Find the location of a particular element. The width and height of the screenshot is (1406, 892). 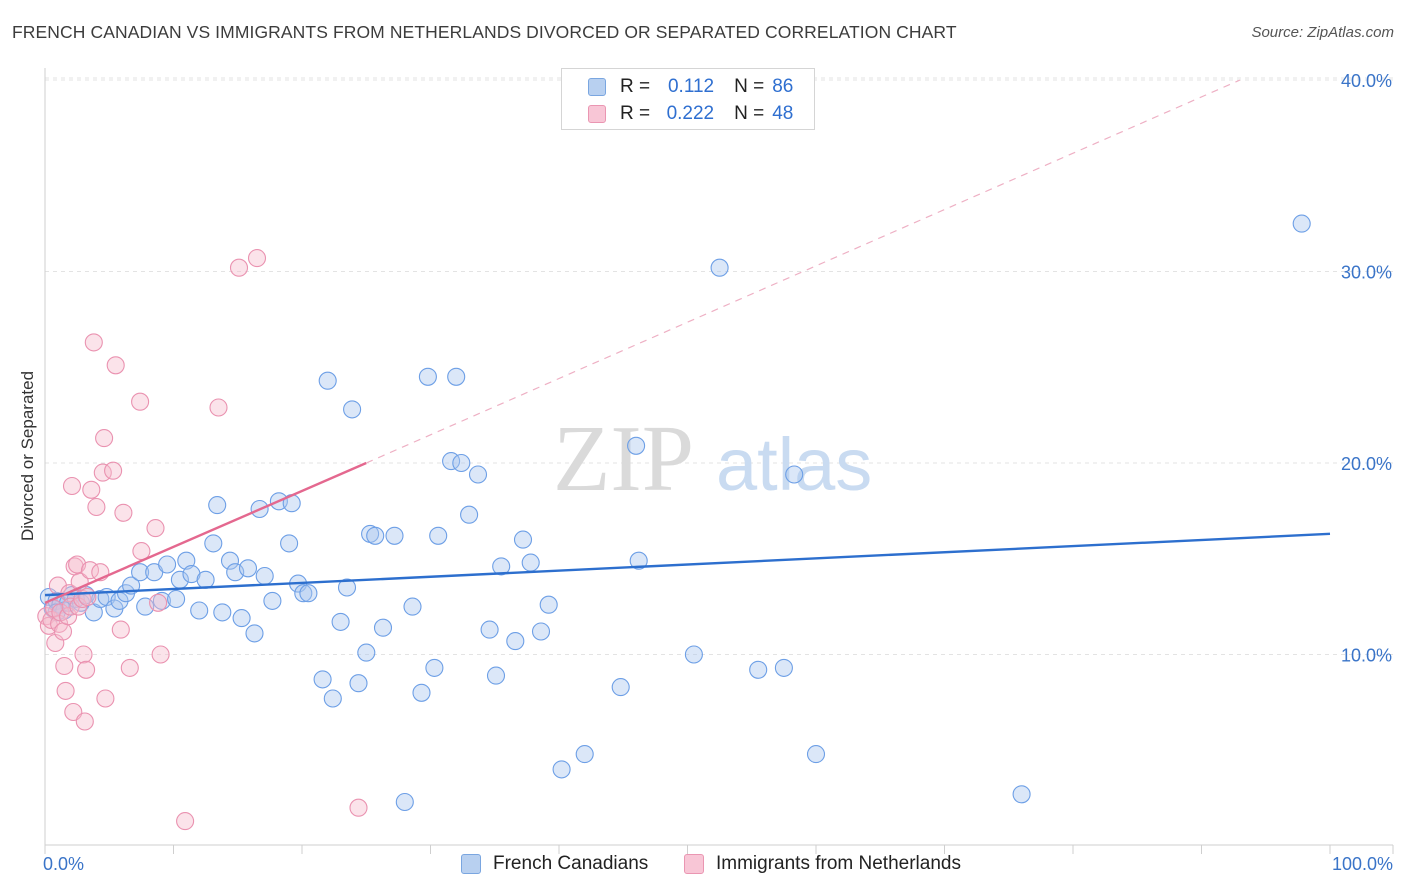

legend-r-label: R = is located at coordinates (635, 86).